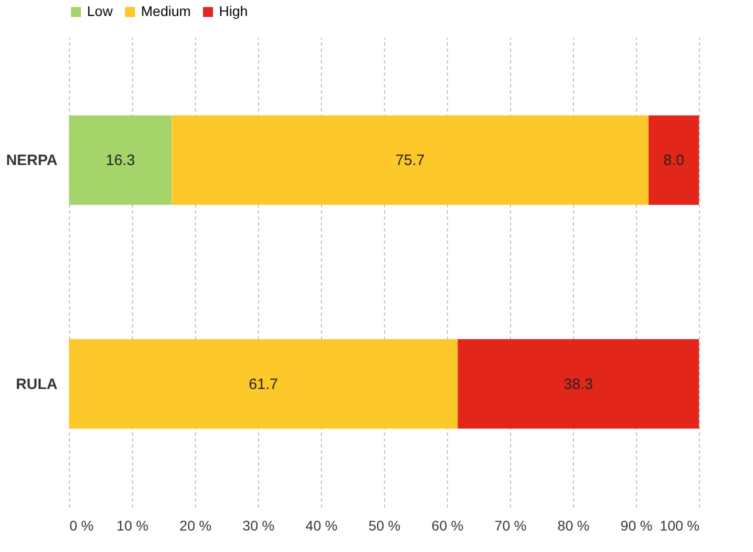  I want to click on x-tick-label: 20 %, so click(196, 526).